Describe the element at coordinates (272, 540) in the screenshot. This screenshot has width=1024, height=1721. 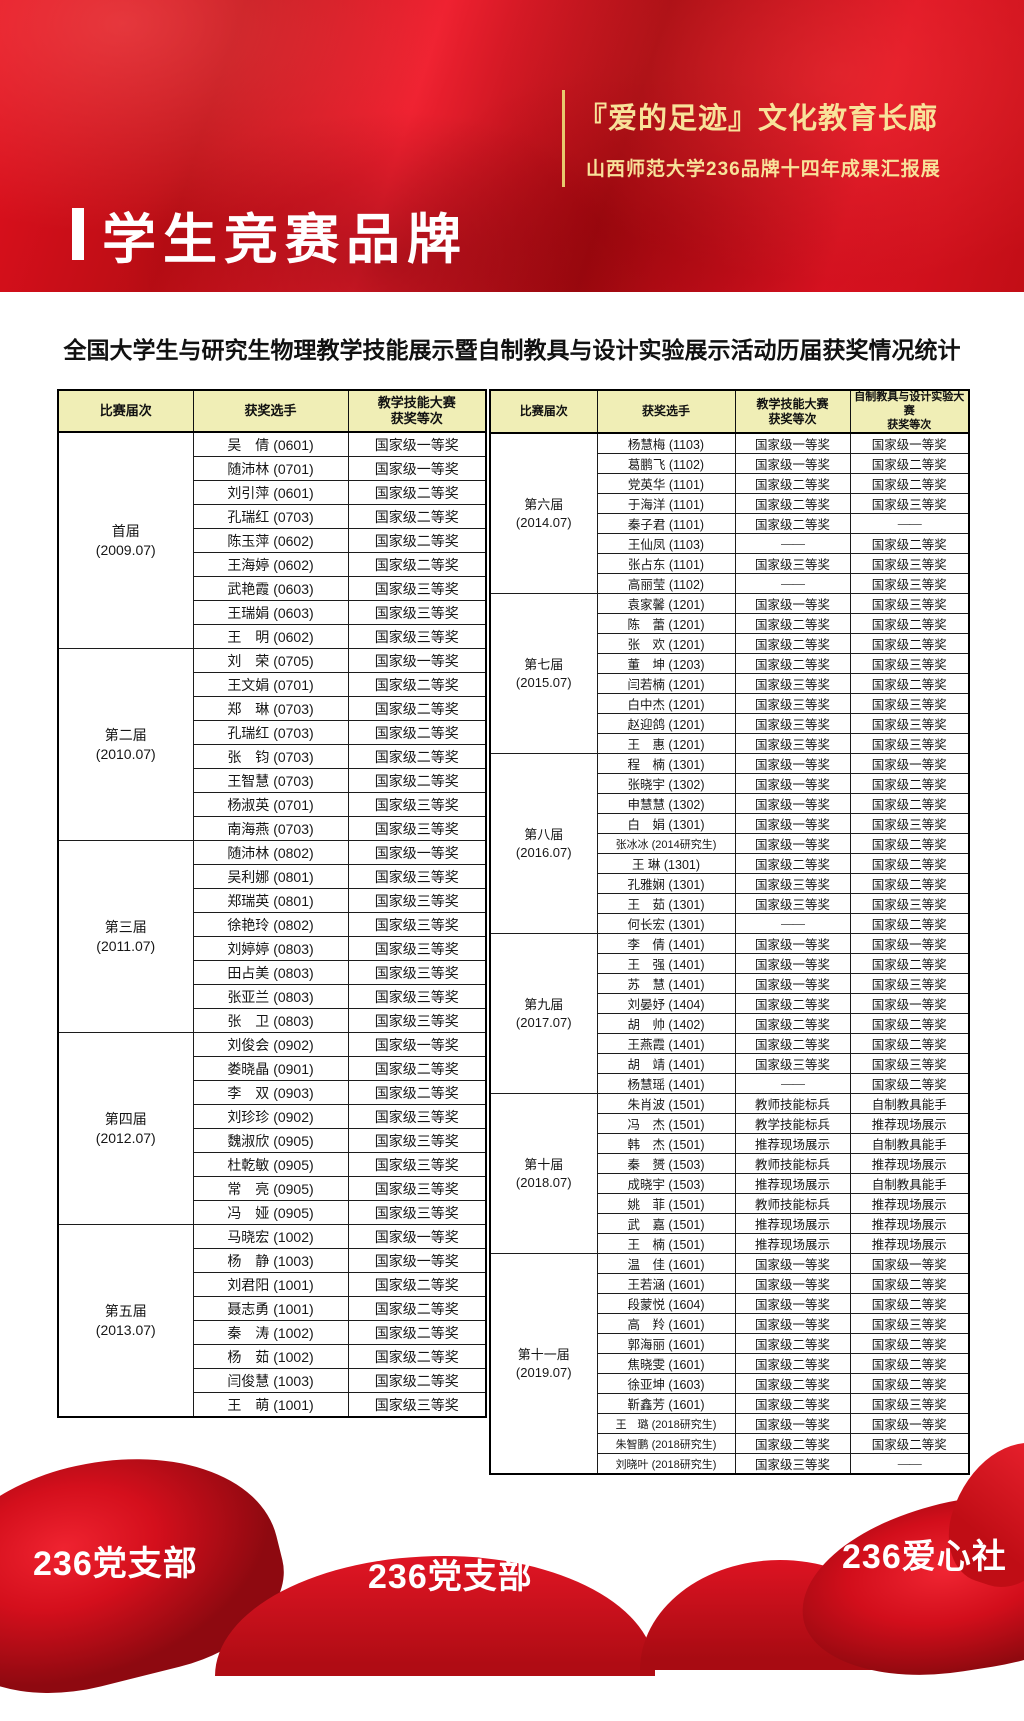
I see `table-row: 首届 (2009.07) 吴 倩 (0601) 国家级一等奖` at that location.